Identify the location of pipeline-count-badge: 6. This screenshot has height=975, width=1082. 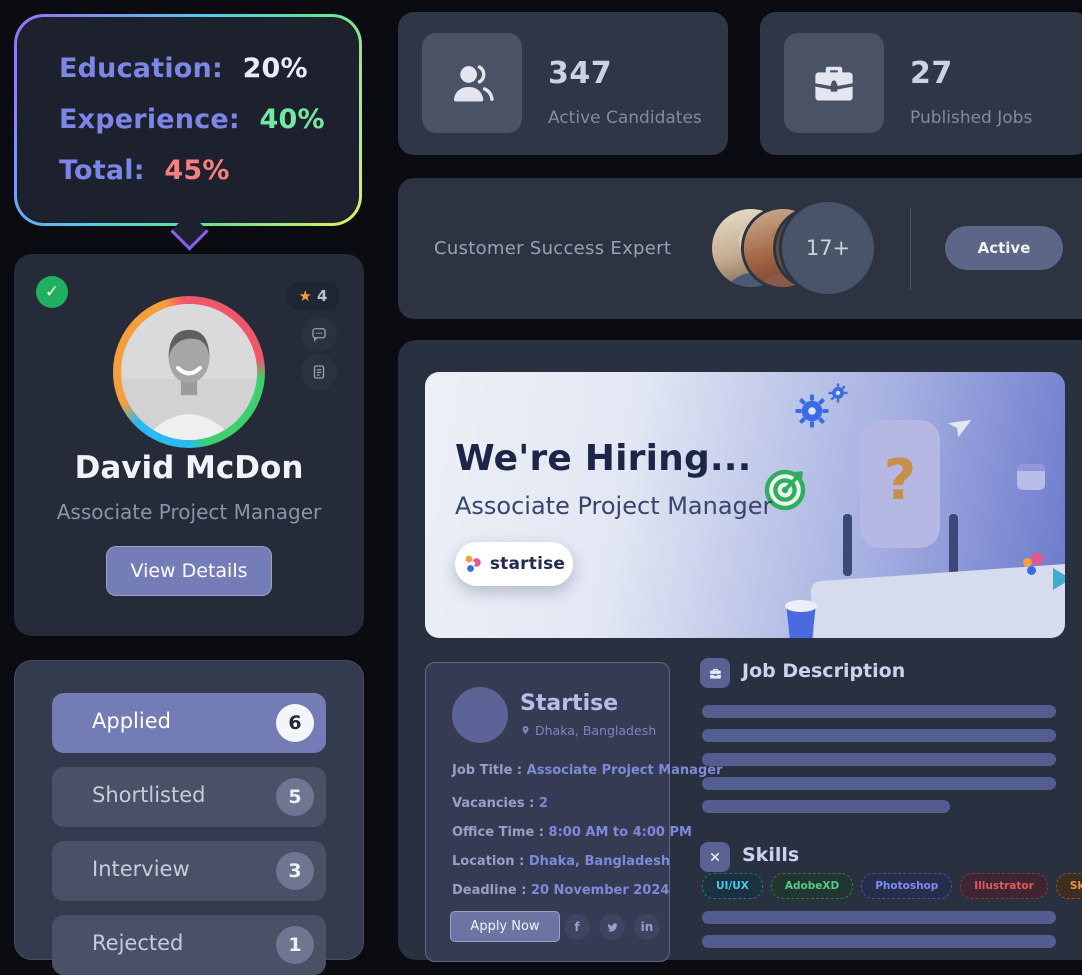
(295, 723).